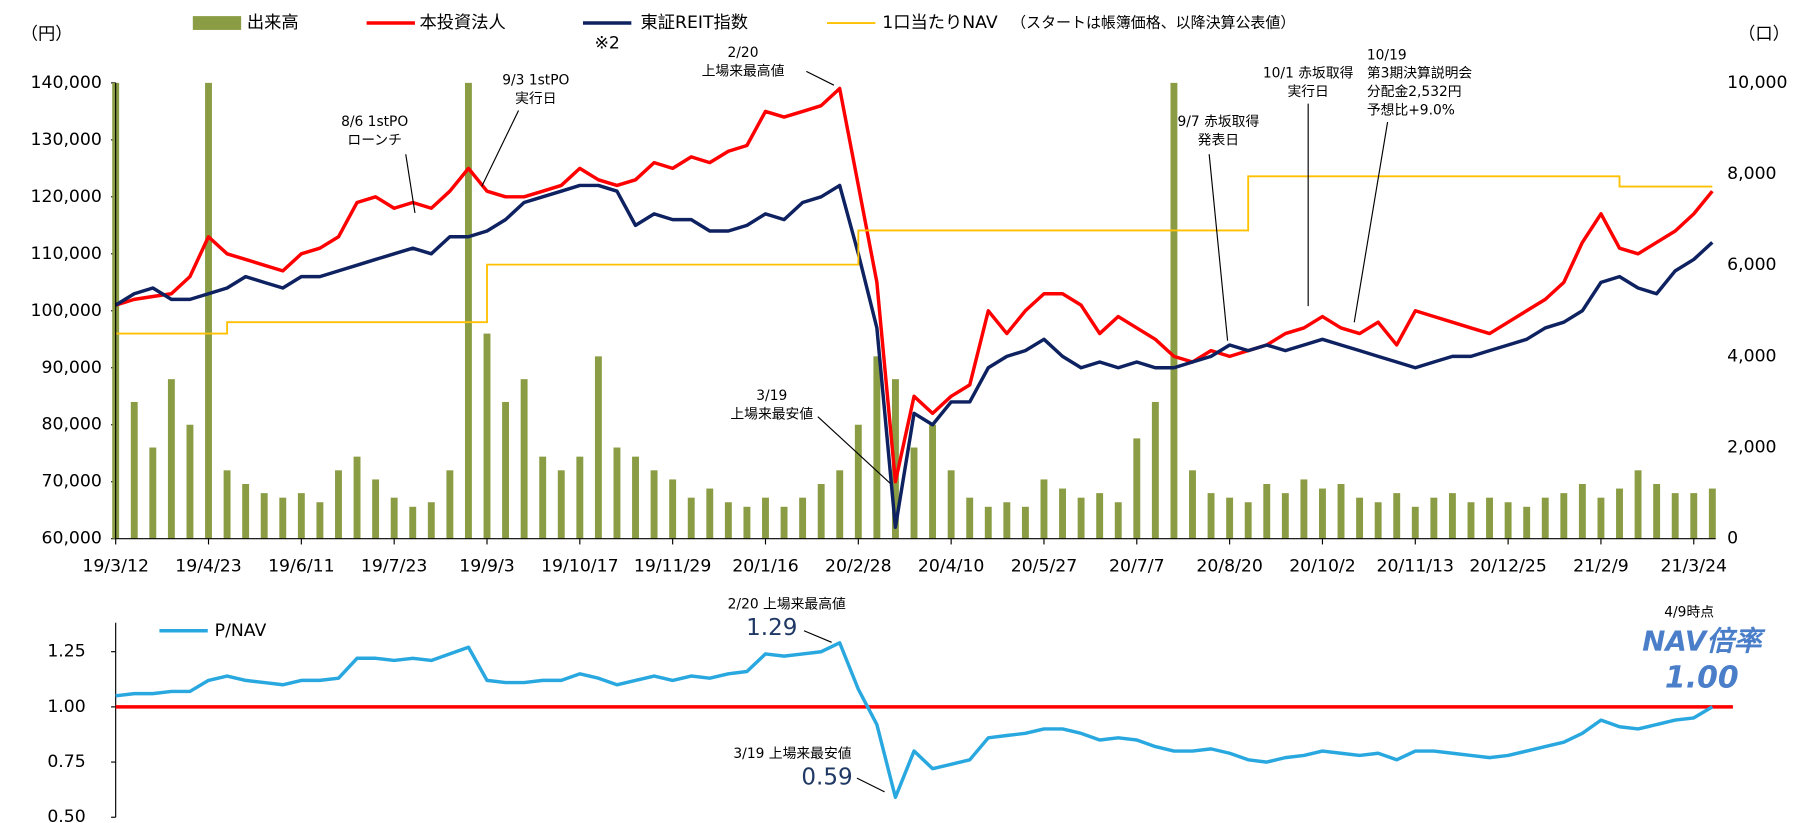 The image size is (1806, 823). Describe the element at coordinates (1704, 640) in the screenshot. I see `annotation: NAV倍率` at that location.